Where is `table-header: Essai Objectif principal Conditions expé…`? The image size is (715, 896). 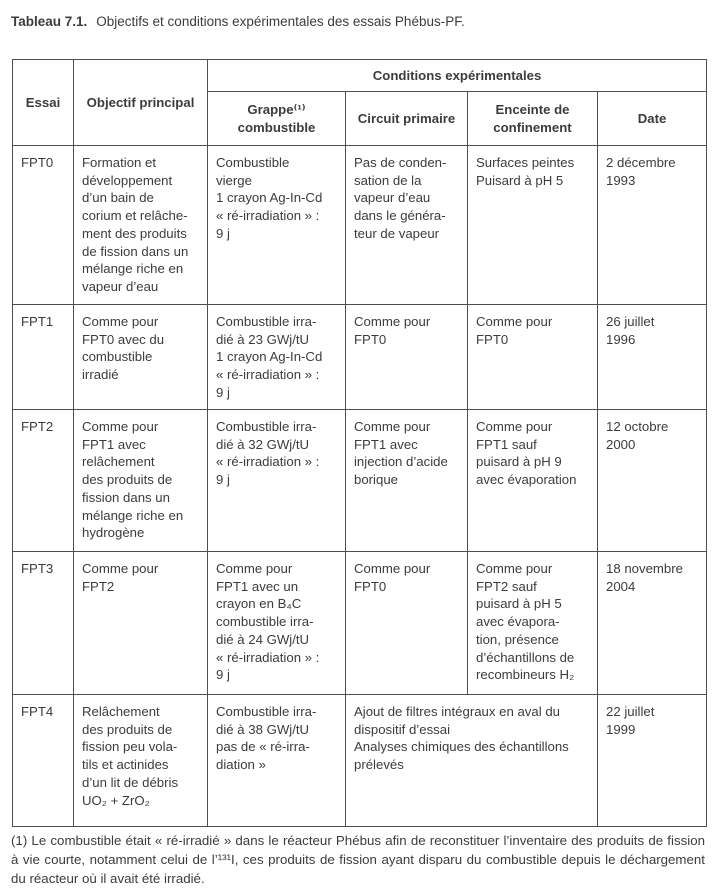 table-header: Essai Objectif principal Conditions expé… is located at coordinates (360, 102).